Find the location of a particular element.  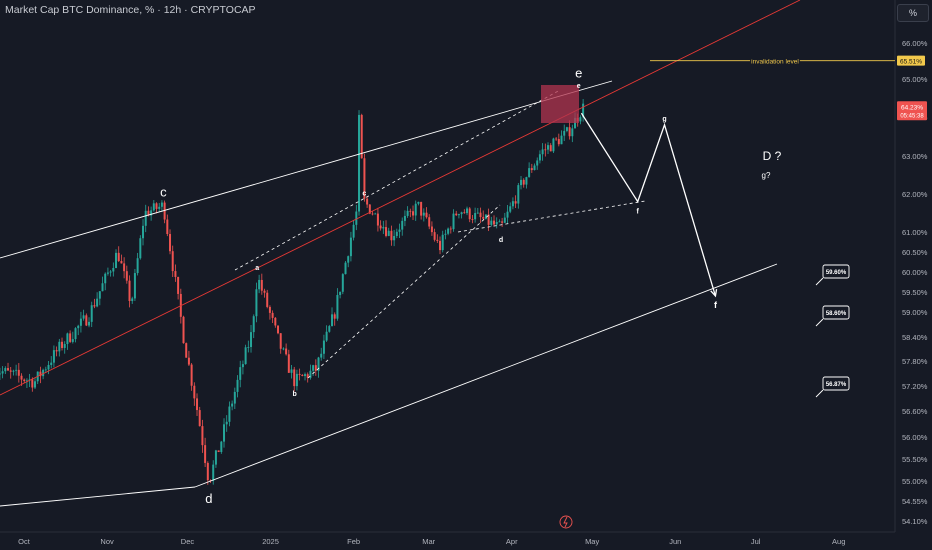

y-tick-label: 65.00% is located at coordinates (915, 79).